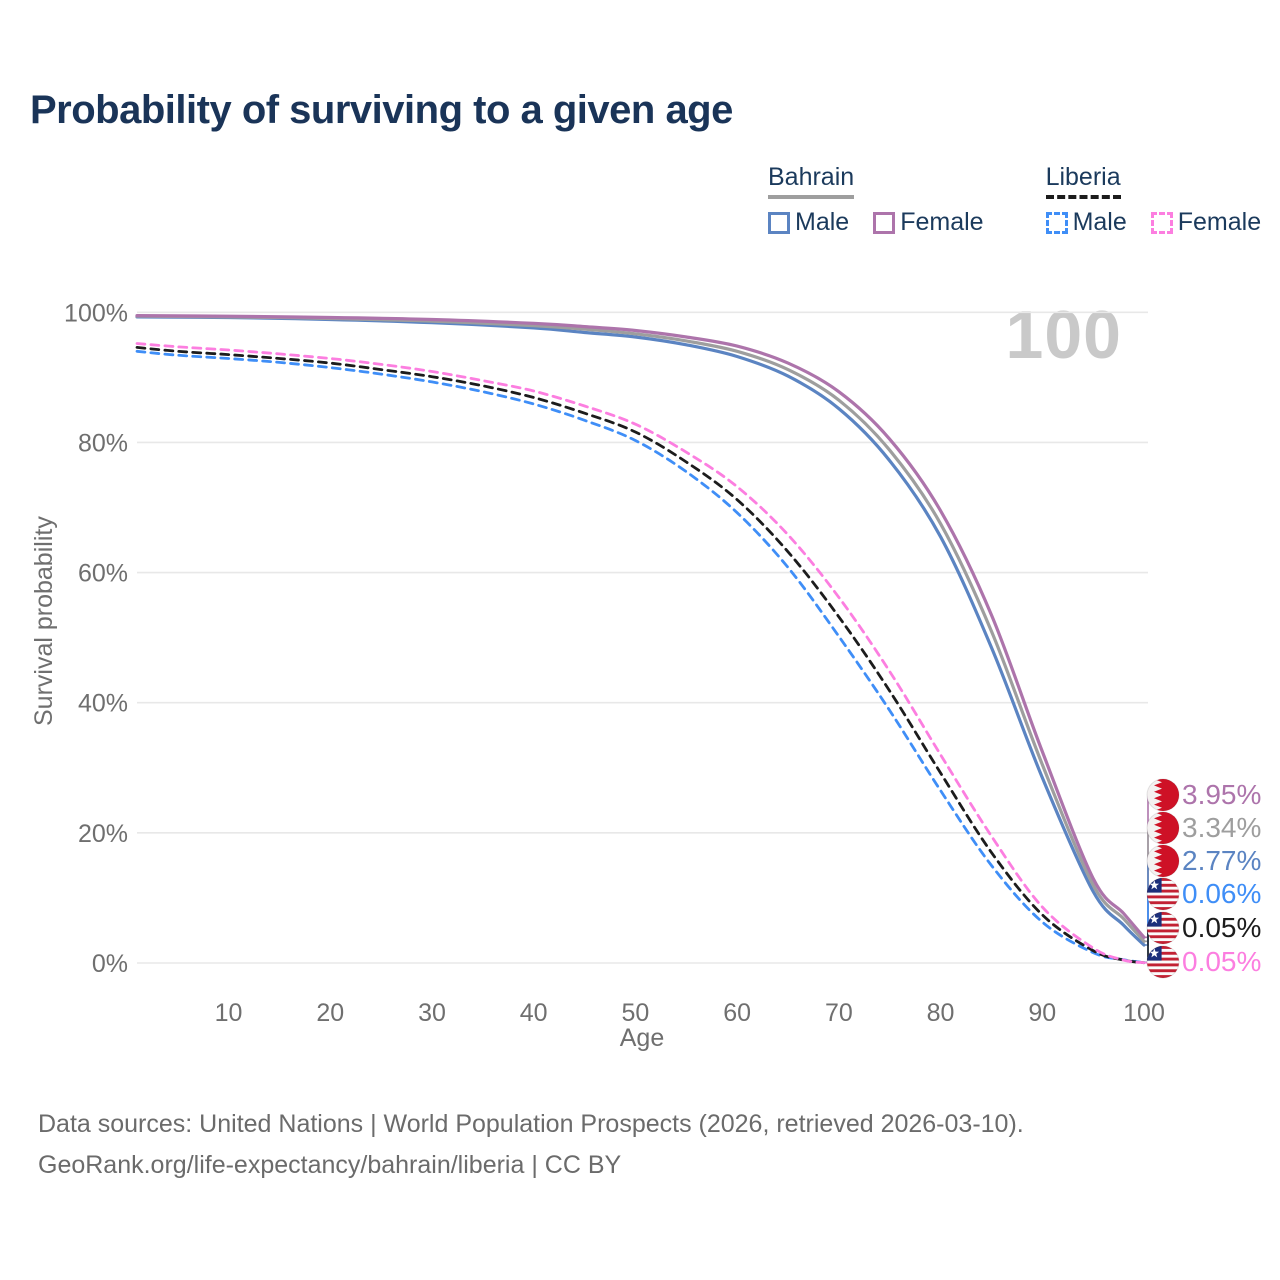 The image size is (1280, 1280). I want to click on legend-item-liberia-male: Male, so click(1086, 222).